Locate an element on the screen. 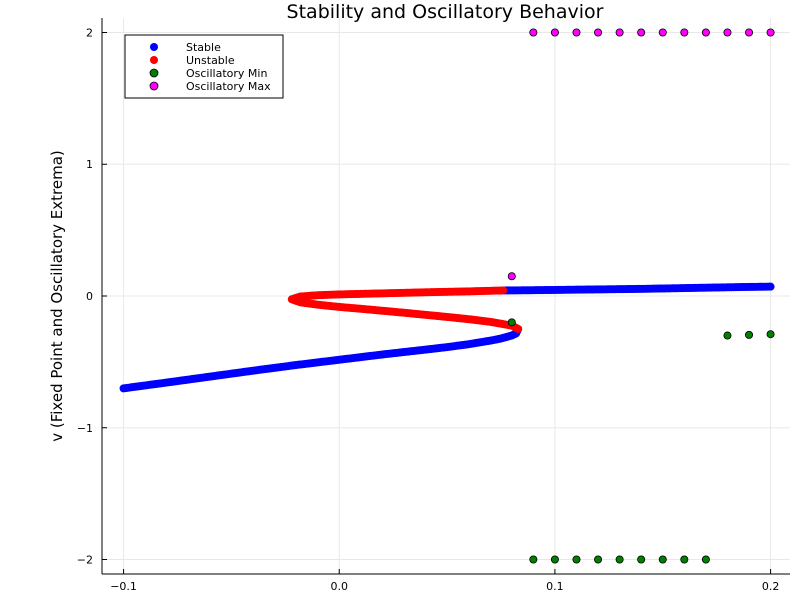  x-tick-label: −0.1 is located at coordinates (123, 586).